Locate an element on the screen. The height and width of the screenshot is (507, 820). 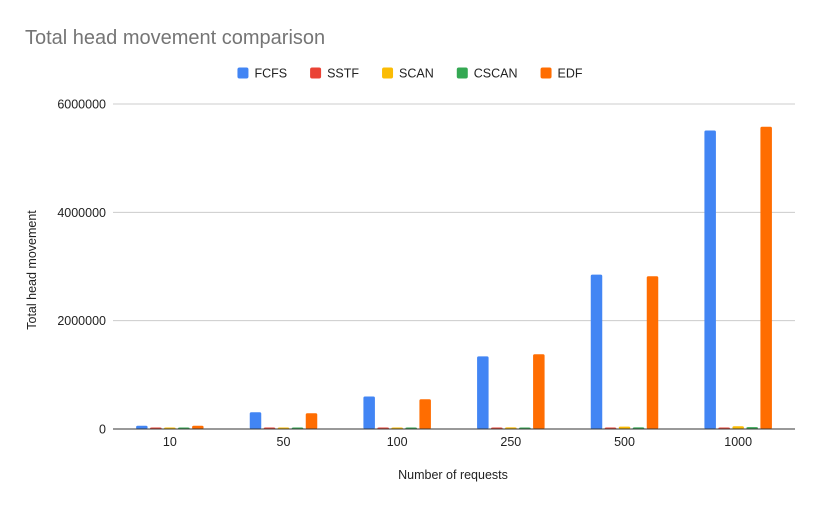
legend-label-scan: SCAN is located at coordinates (416, 74).